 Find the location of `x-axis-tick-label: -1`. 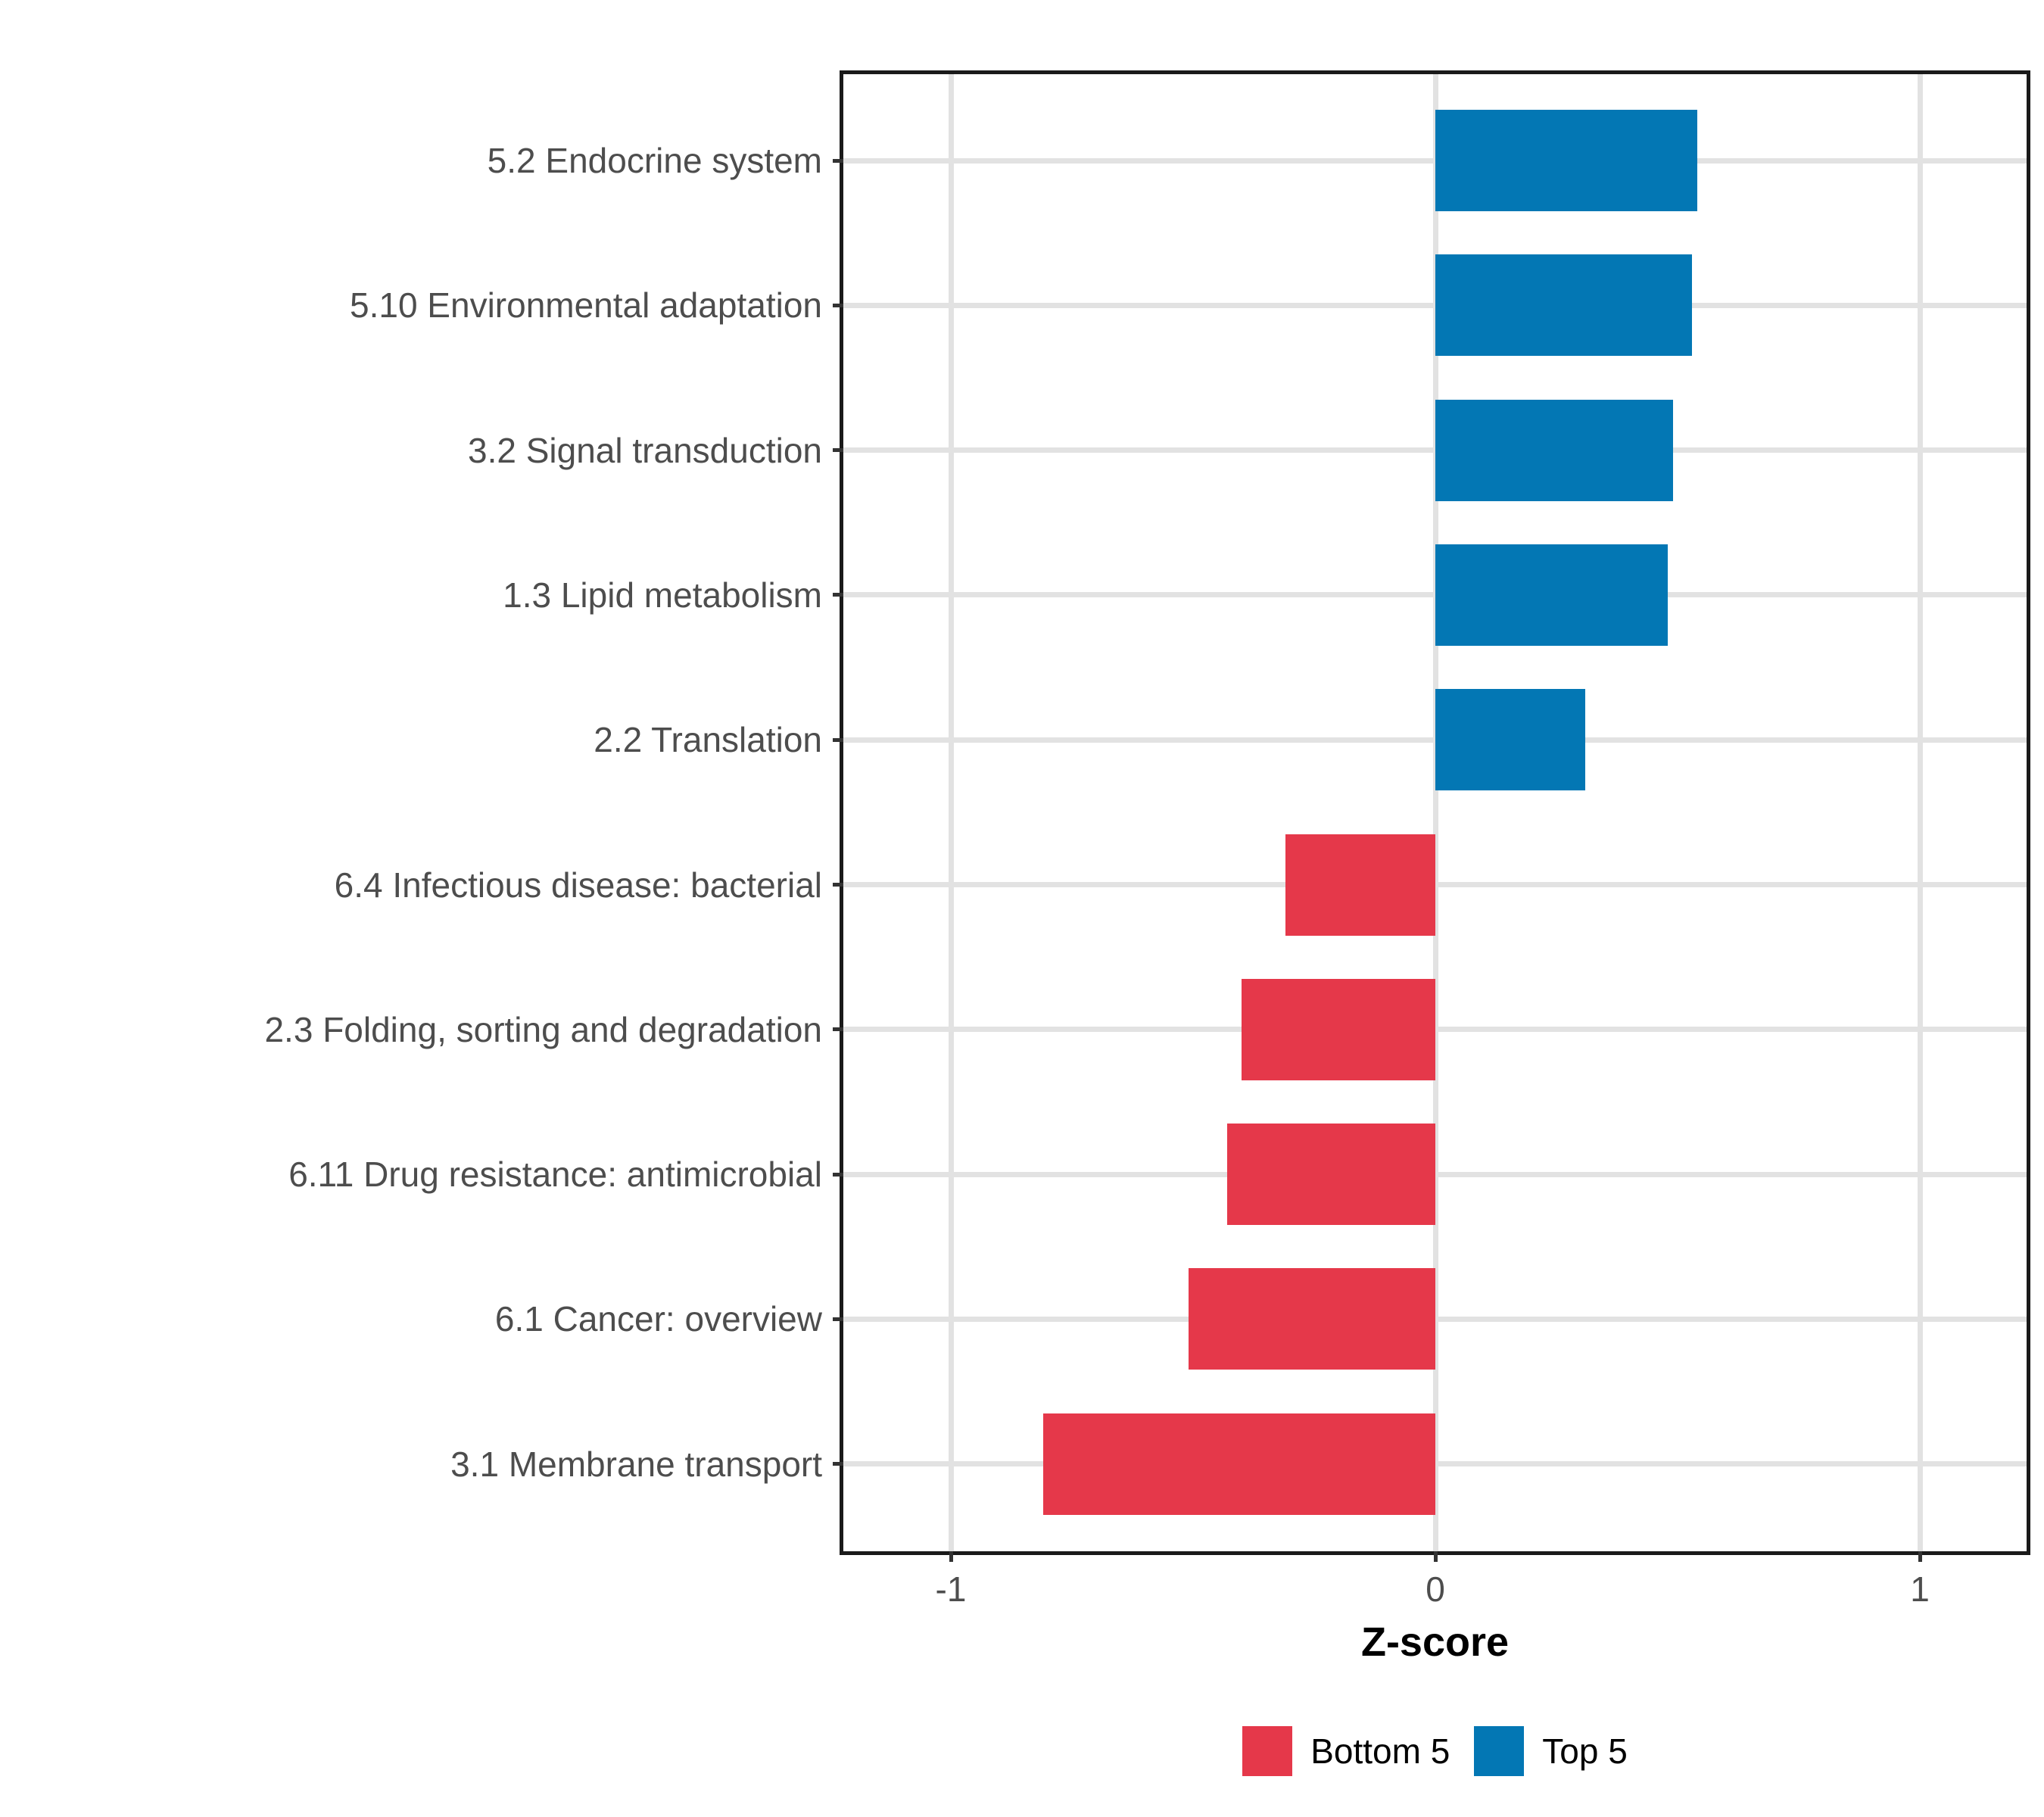

x-axis-tick-label: -1 is located at coordinates (951, 1589).